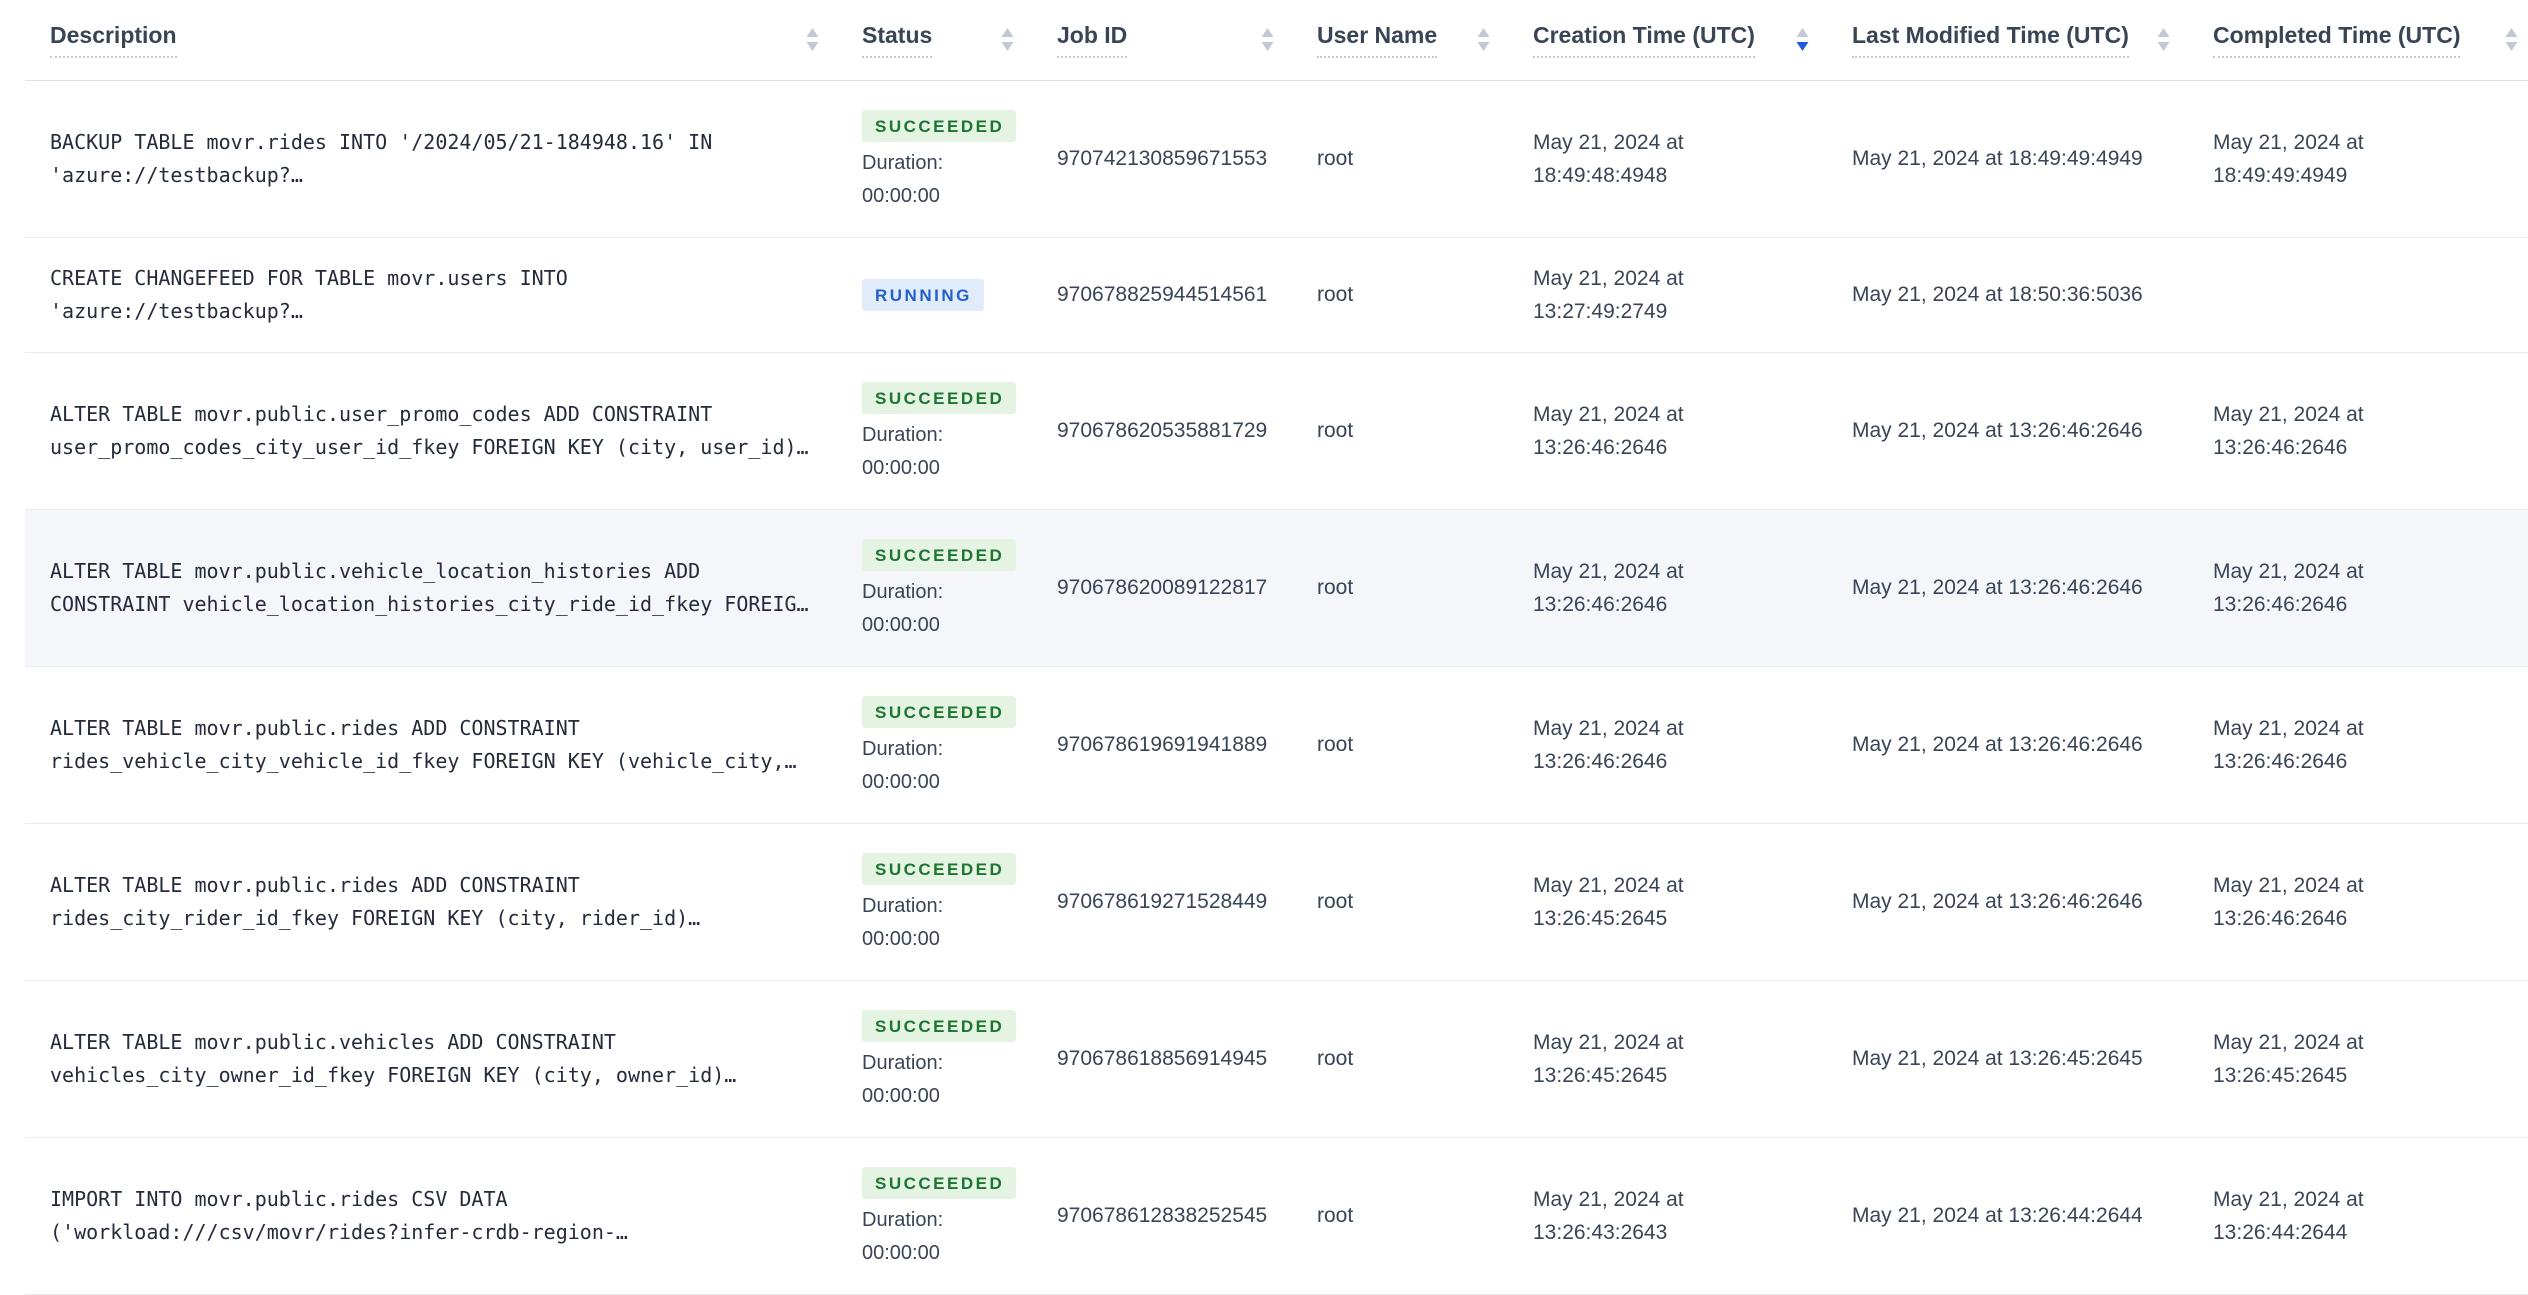  I want to click on column-label: Description, so click(113, 40).